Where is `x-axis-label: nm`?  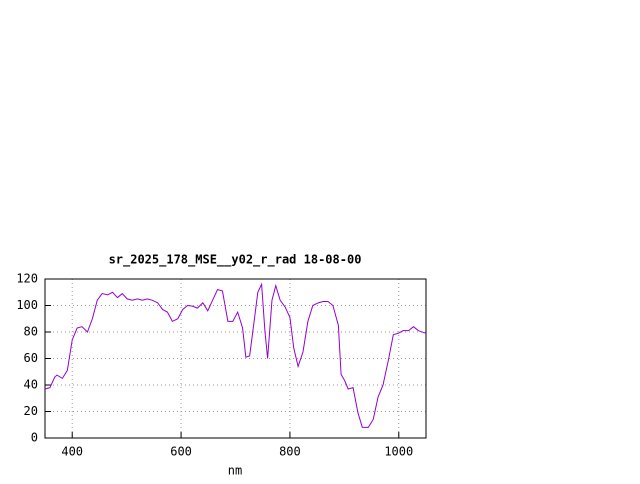
x-axis-label: nm is located at coordinates (235, 471).